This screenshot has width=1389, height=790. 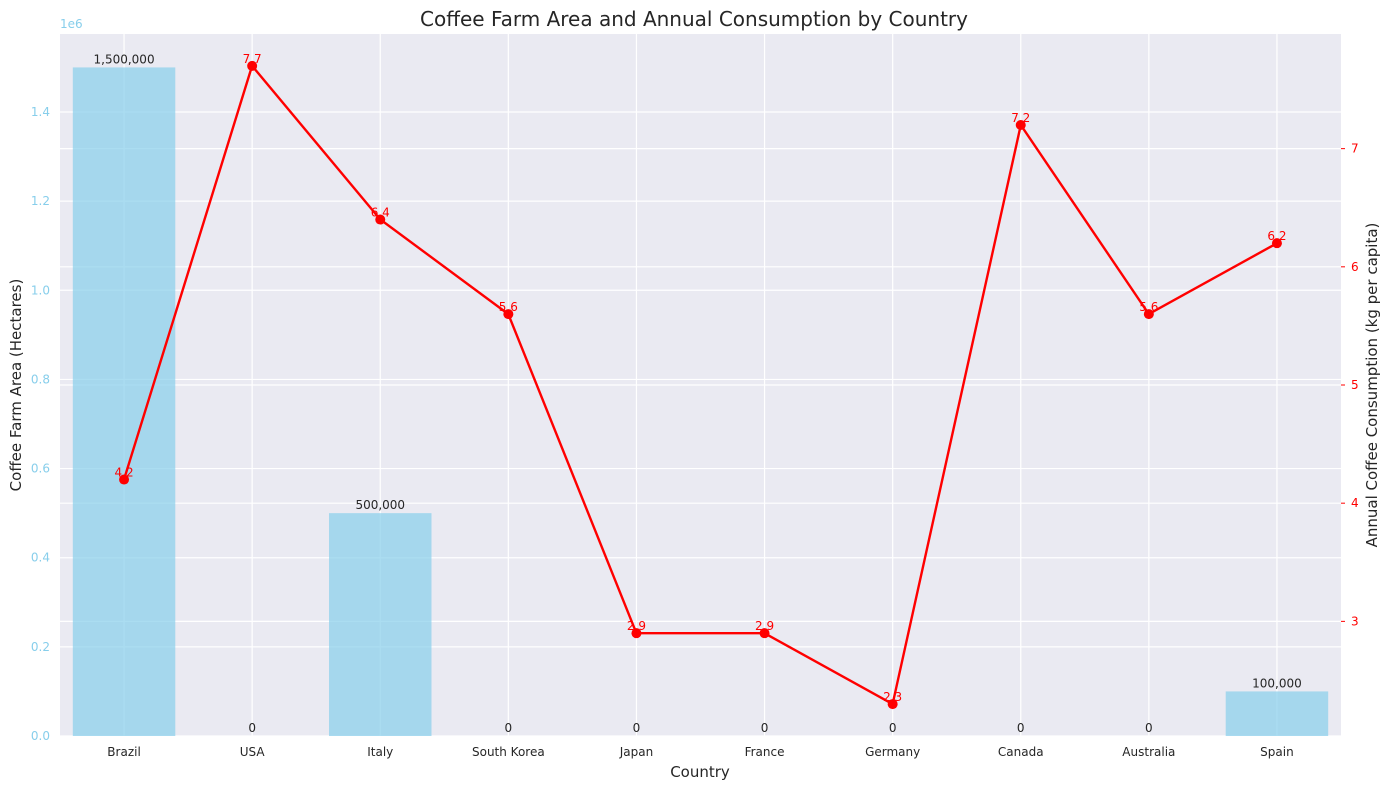 What do you see at coordinates (380, 505) in the screenshot?
I see `bar-value-label: 500,000` at bounding box center [380, 505].